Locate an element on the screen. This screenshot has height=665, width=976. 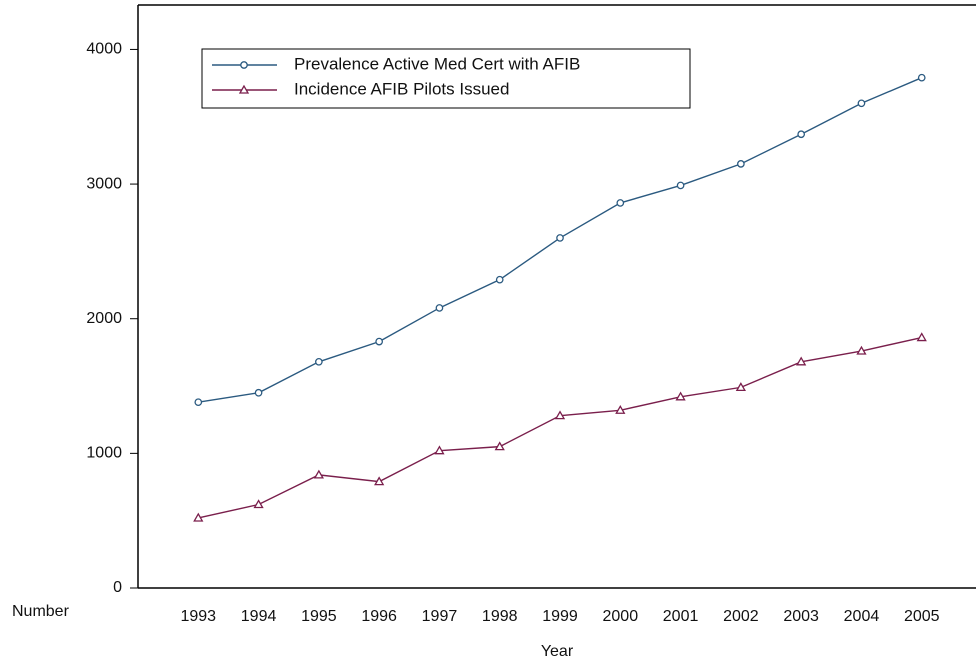
y-tick-label: 4000 is located at coordinates (104, 49).